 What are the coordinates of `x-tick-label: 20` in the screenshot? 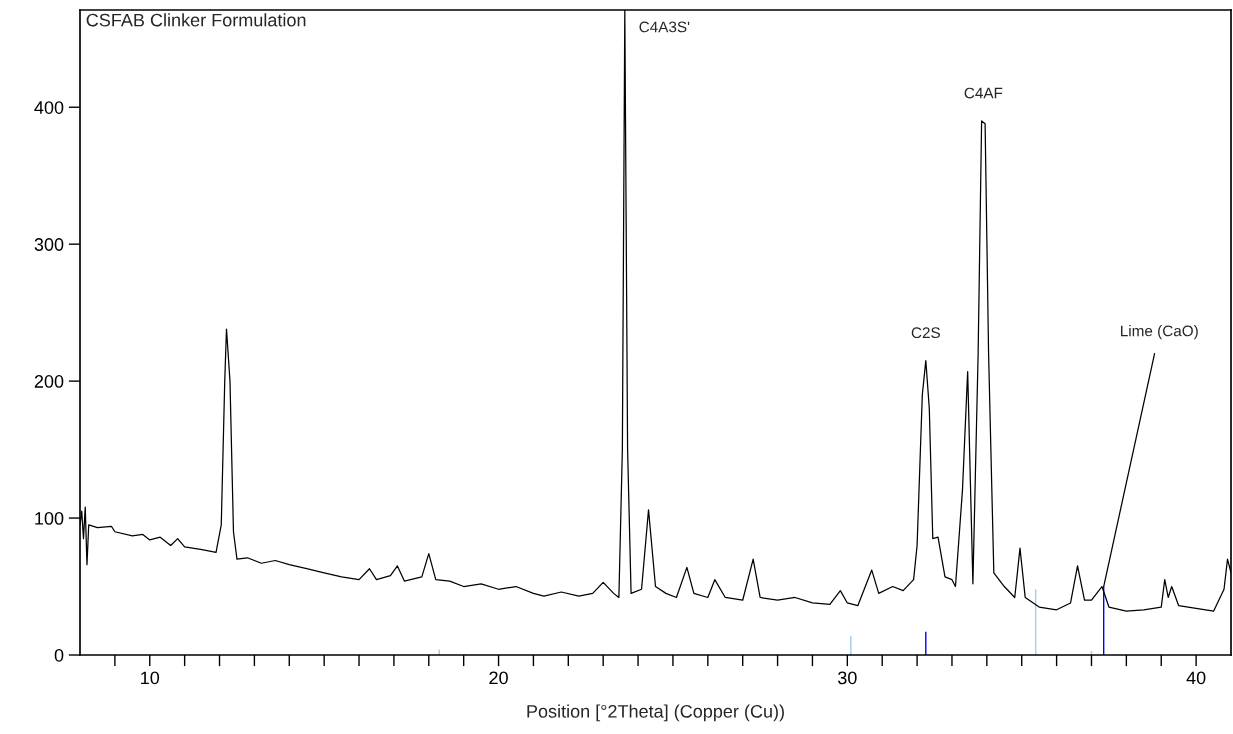 It's located at (498, 678).